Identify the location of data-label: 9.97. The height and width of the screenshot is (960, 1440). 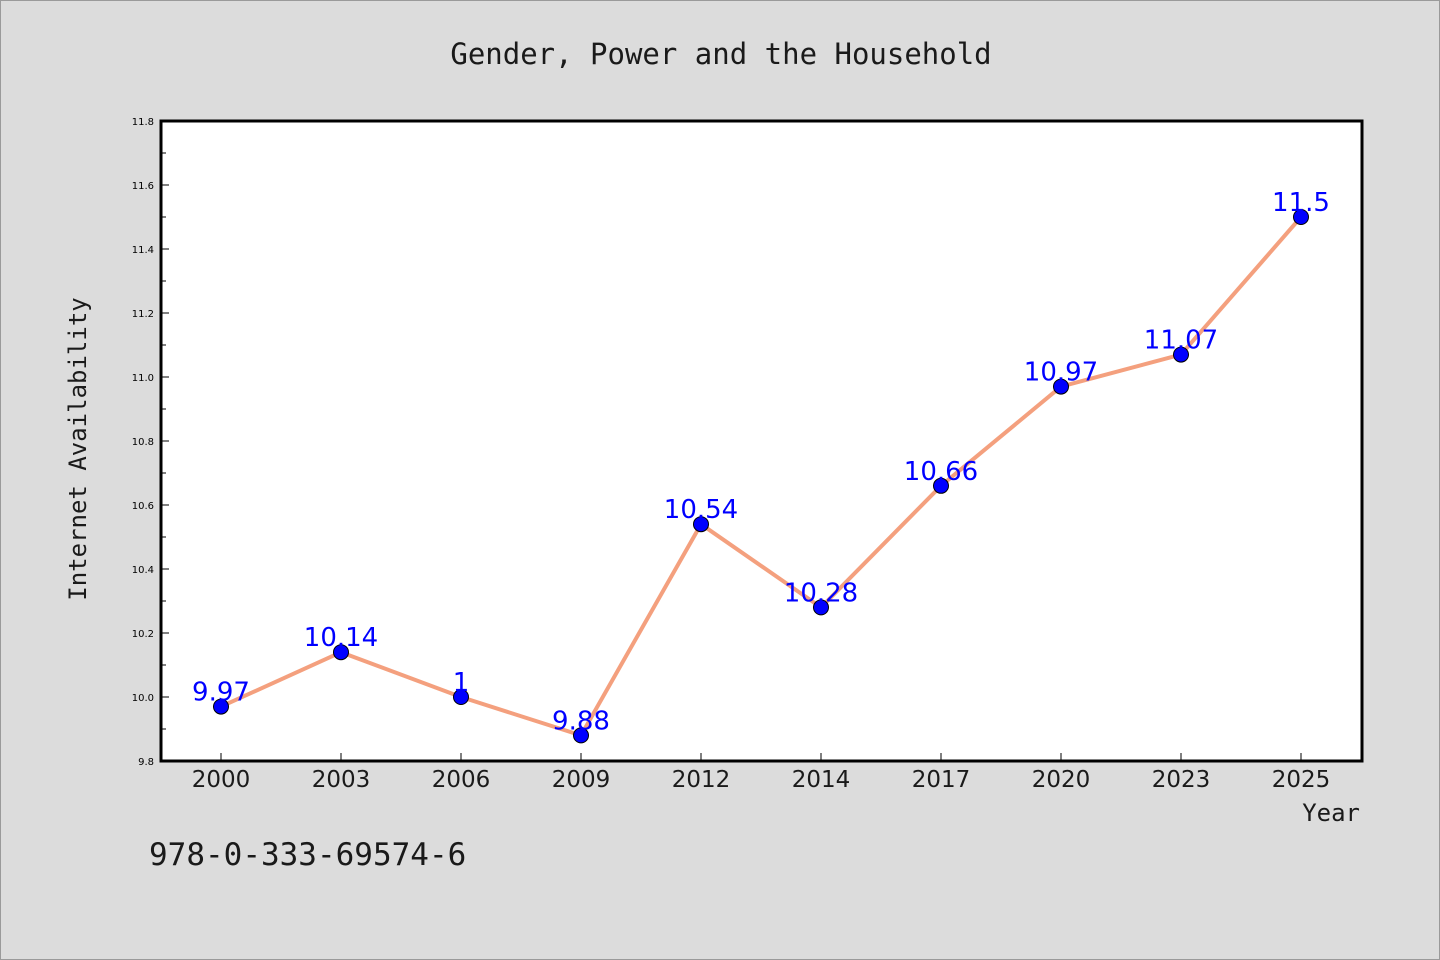
(221, 693).